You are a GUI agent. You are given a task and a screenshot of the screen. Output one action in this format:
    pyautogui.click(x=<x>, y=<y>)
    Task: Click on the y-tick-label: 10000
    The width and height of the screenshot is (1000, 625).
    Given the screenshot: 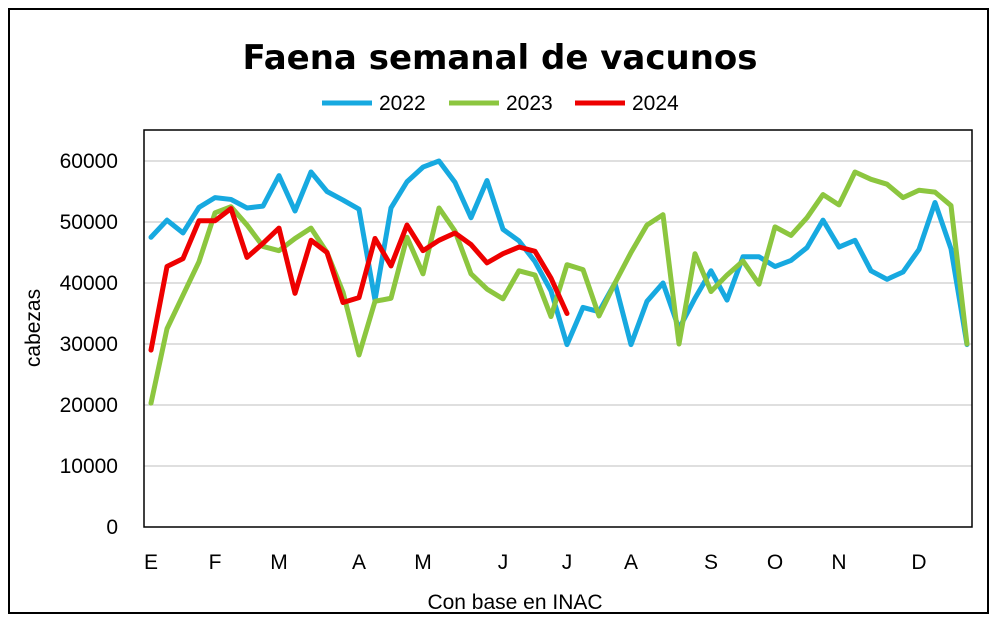 What is the action you would take?
    pyautogui.click(x=89, y=466)
    